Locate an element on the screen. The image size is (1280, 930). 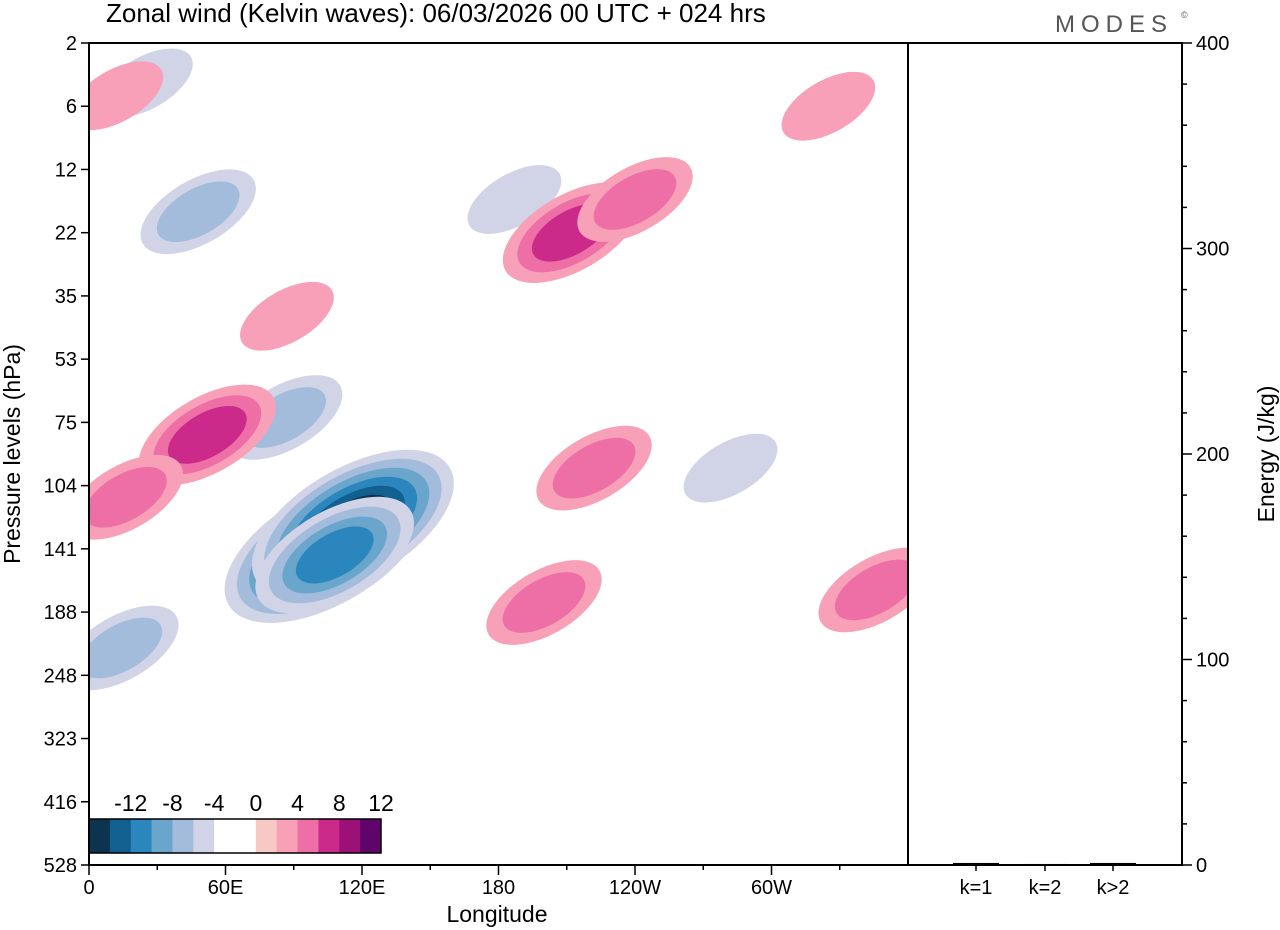
y-axis-label: Pressure levels (hPa) is located at coordinates (12, 454).